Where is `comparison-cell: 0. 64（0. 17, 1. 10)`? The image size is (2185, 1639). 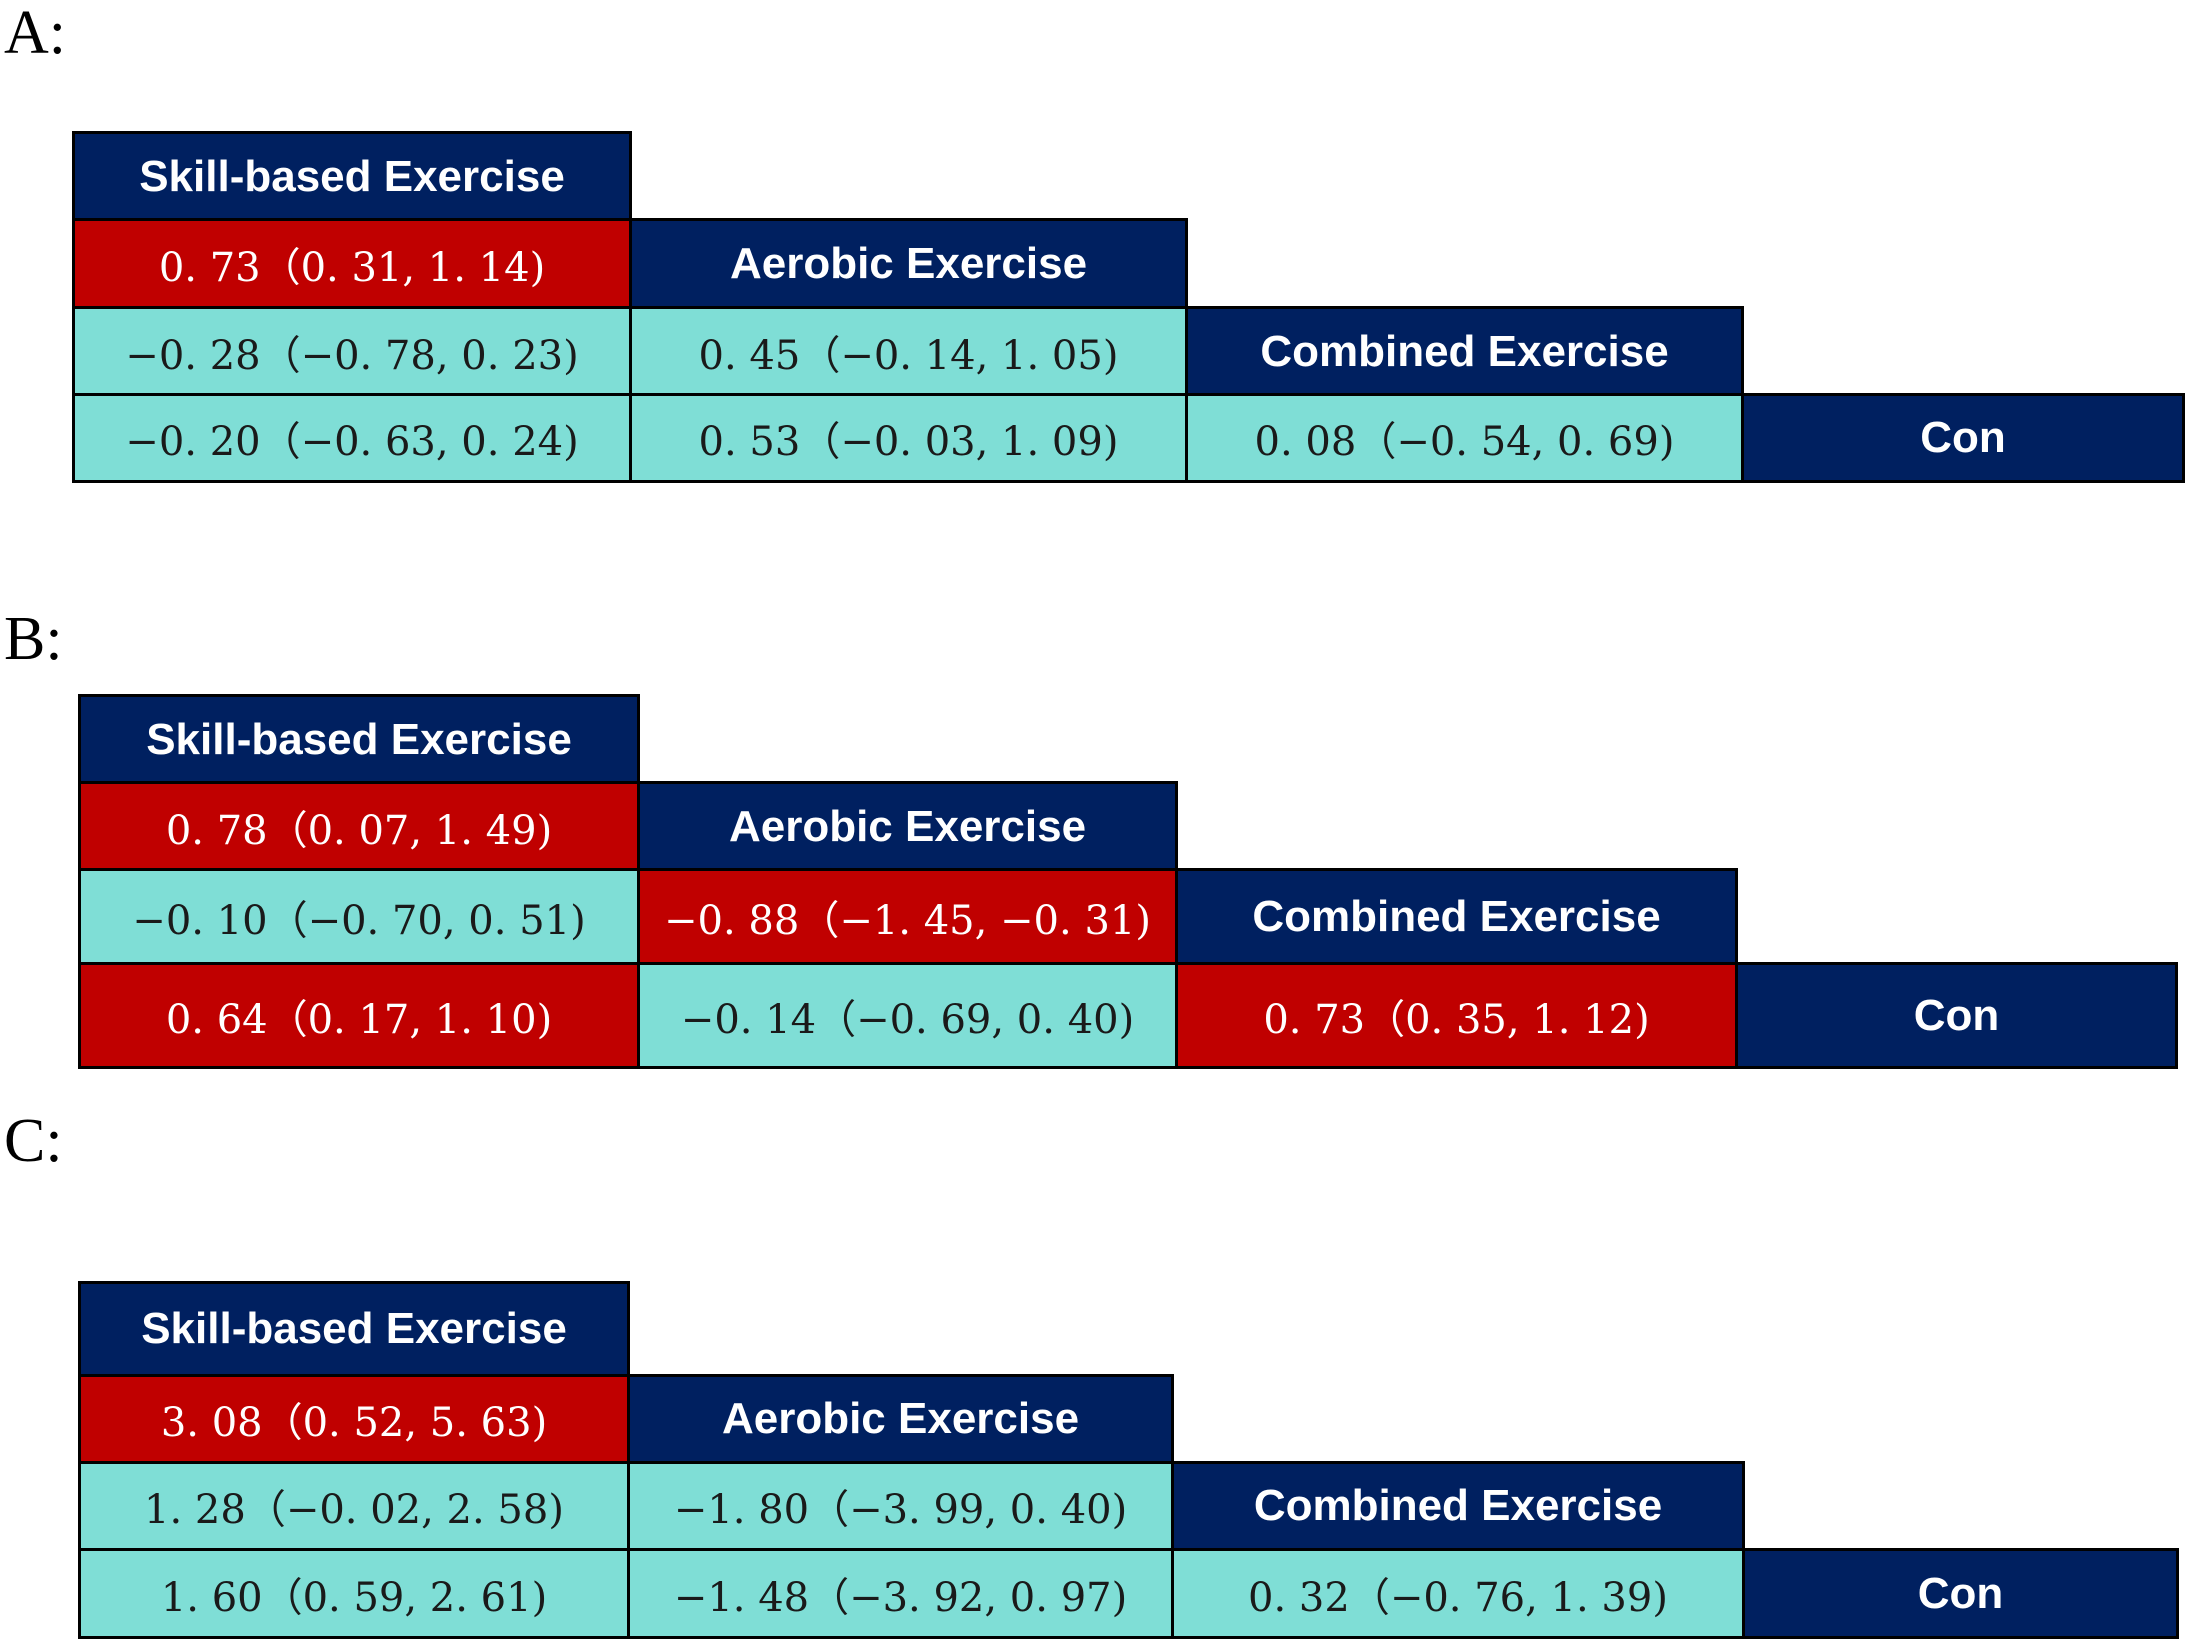 comparison-cell: 0. 64（0. 17, 1. 10) is located at coordinates (359, 1015).